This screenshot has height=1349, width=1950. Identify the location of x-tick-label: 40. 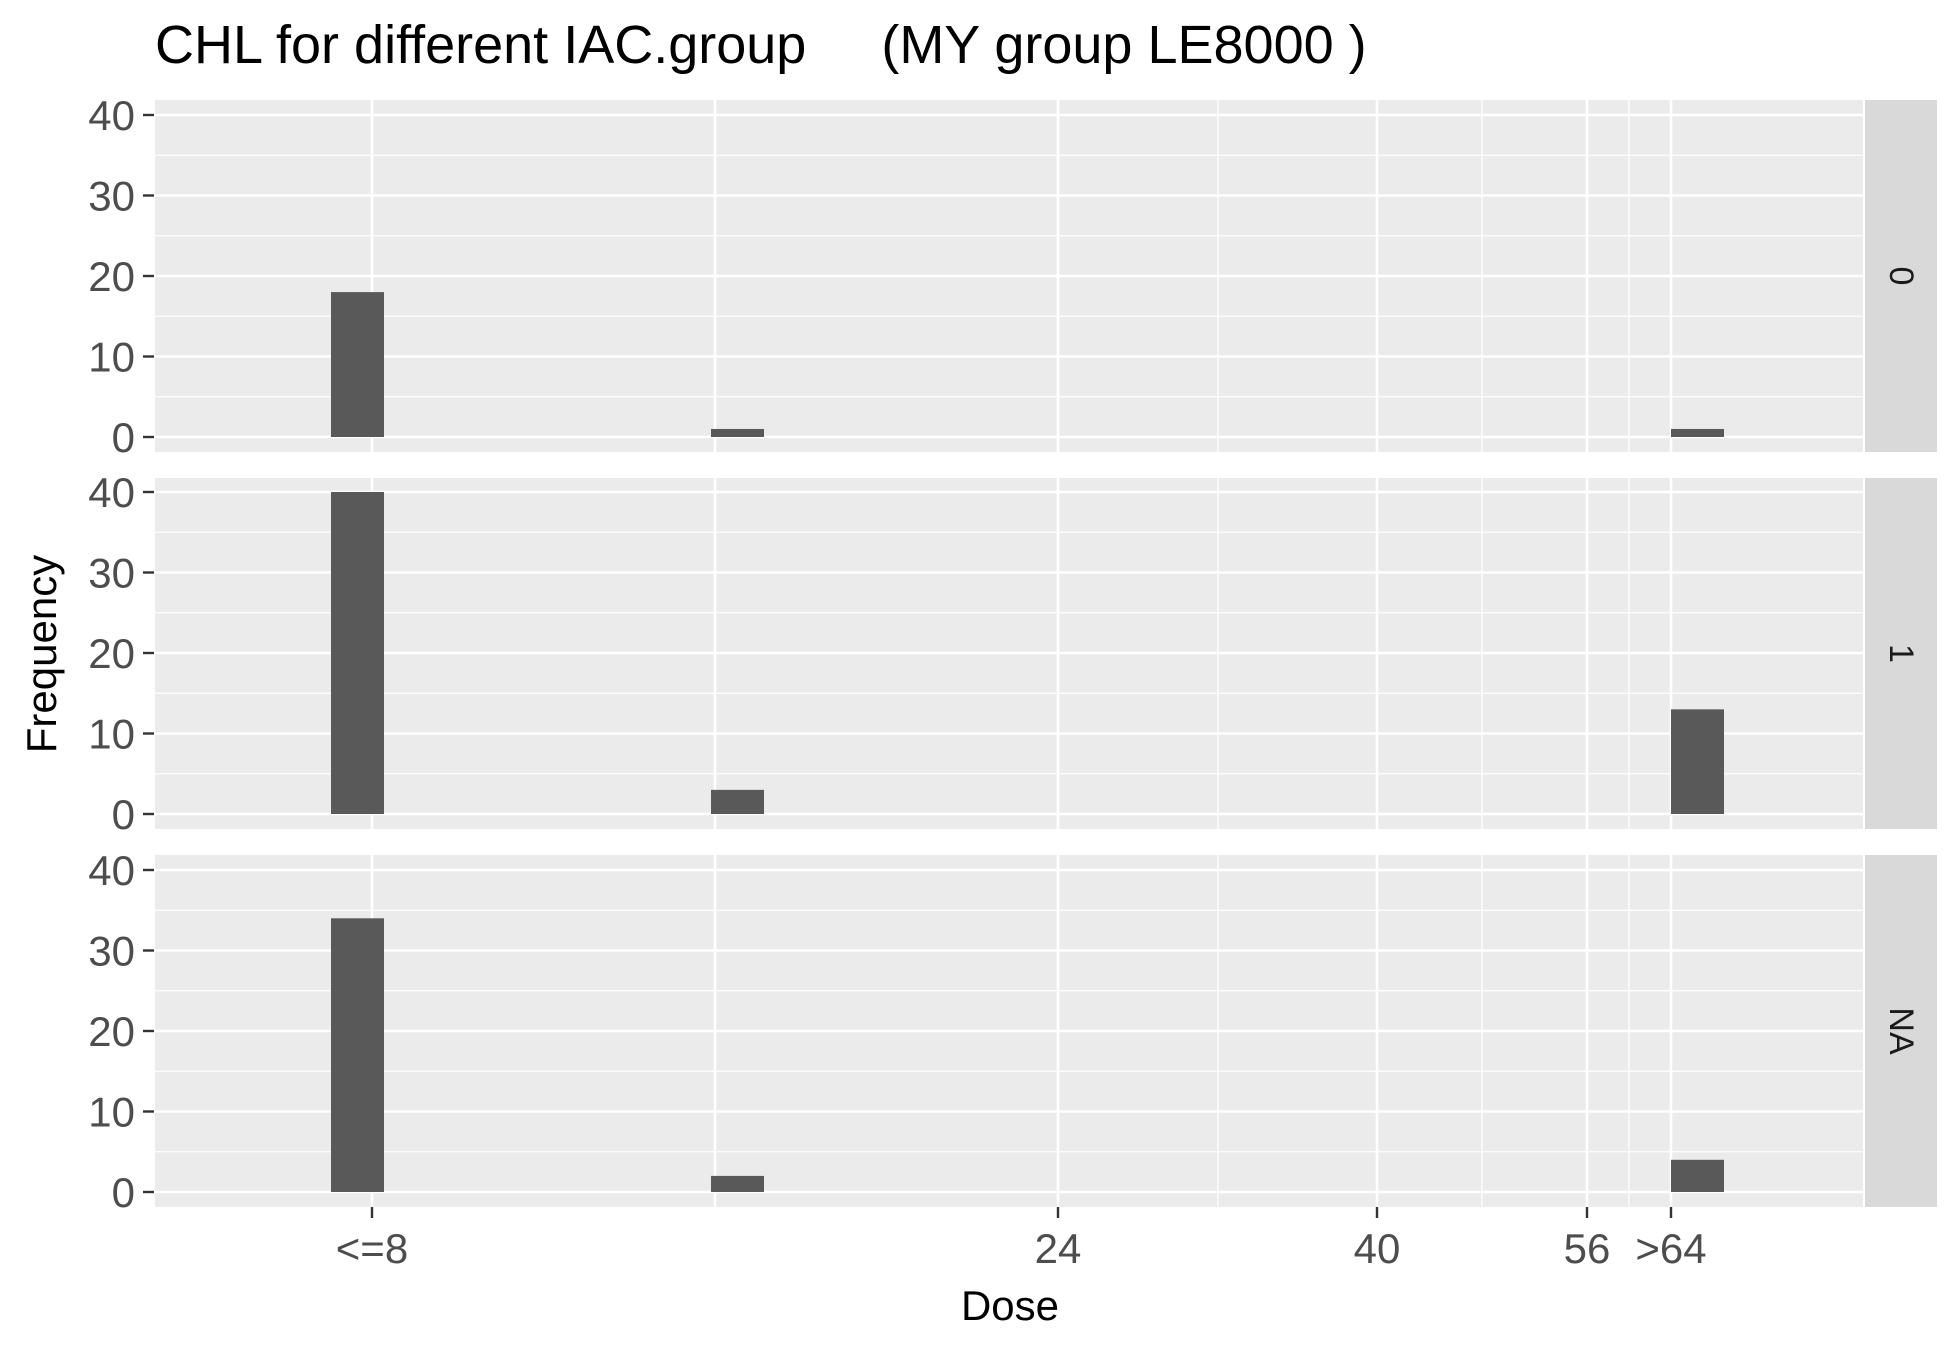
(1377, 1248).